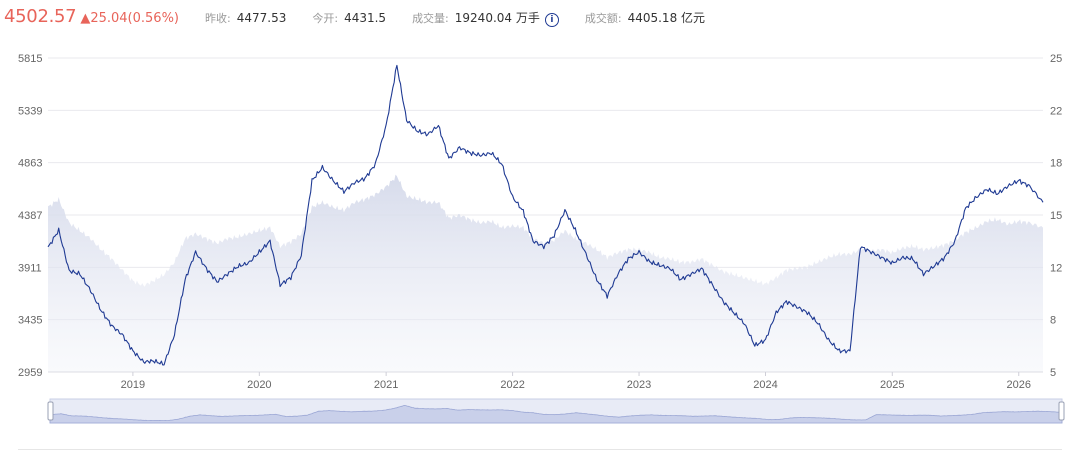 This screenshot has width=1080, height=452. What do you see at coordinates (765, 385) in the screenshot?
I see `x-tick-label: 2024` at bounding box center [765, 385].